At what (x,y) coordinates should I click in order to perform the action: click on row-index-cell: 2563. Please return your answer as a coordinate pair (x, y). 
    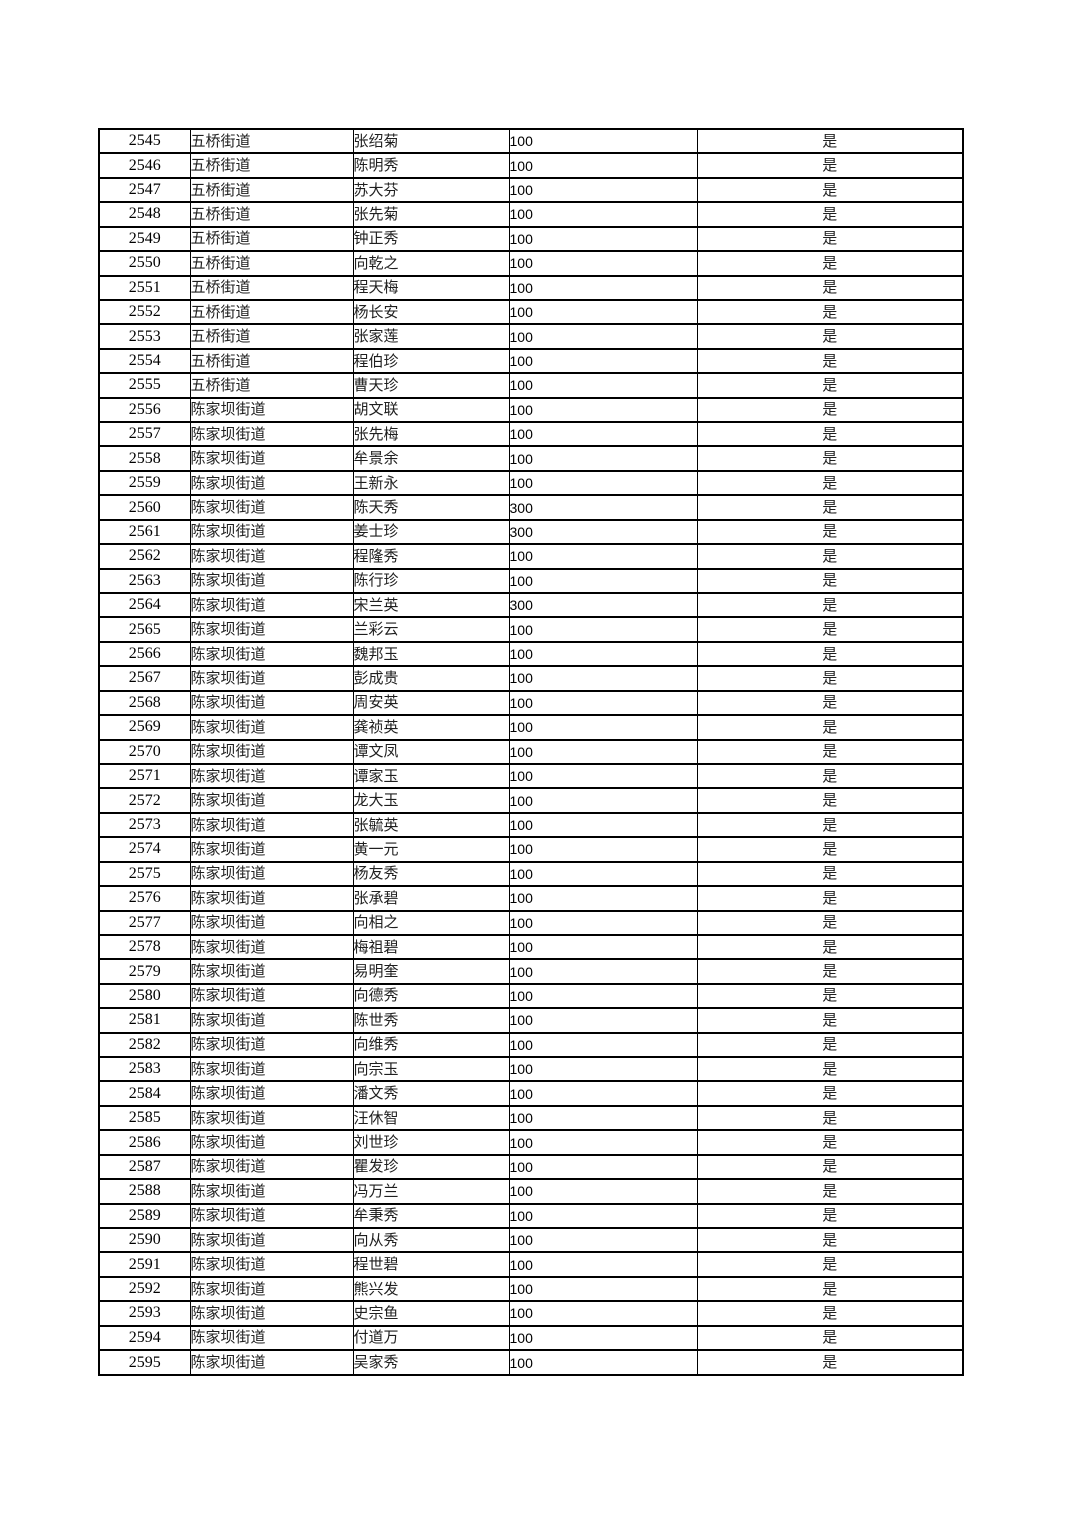
    Looking at the image, I should click on (144, 581).